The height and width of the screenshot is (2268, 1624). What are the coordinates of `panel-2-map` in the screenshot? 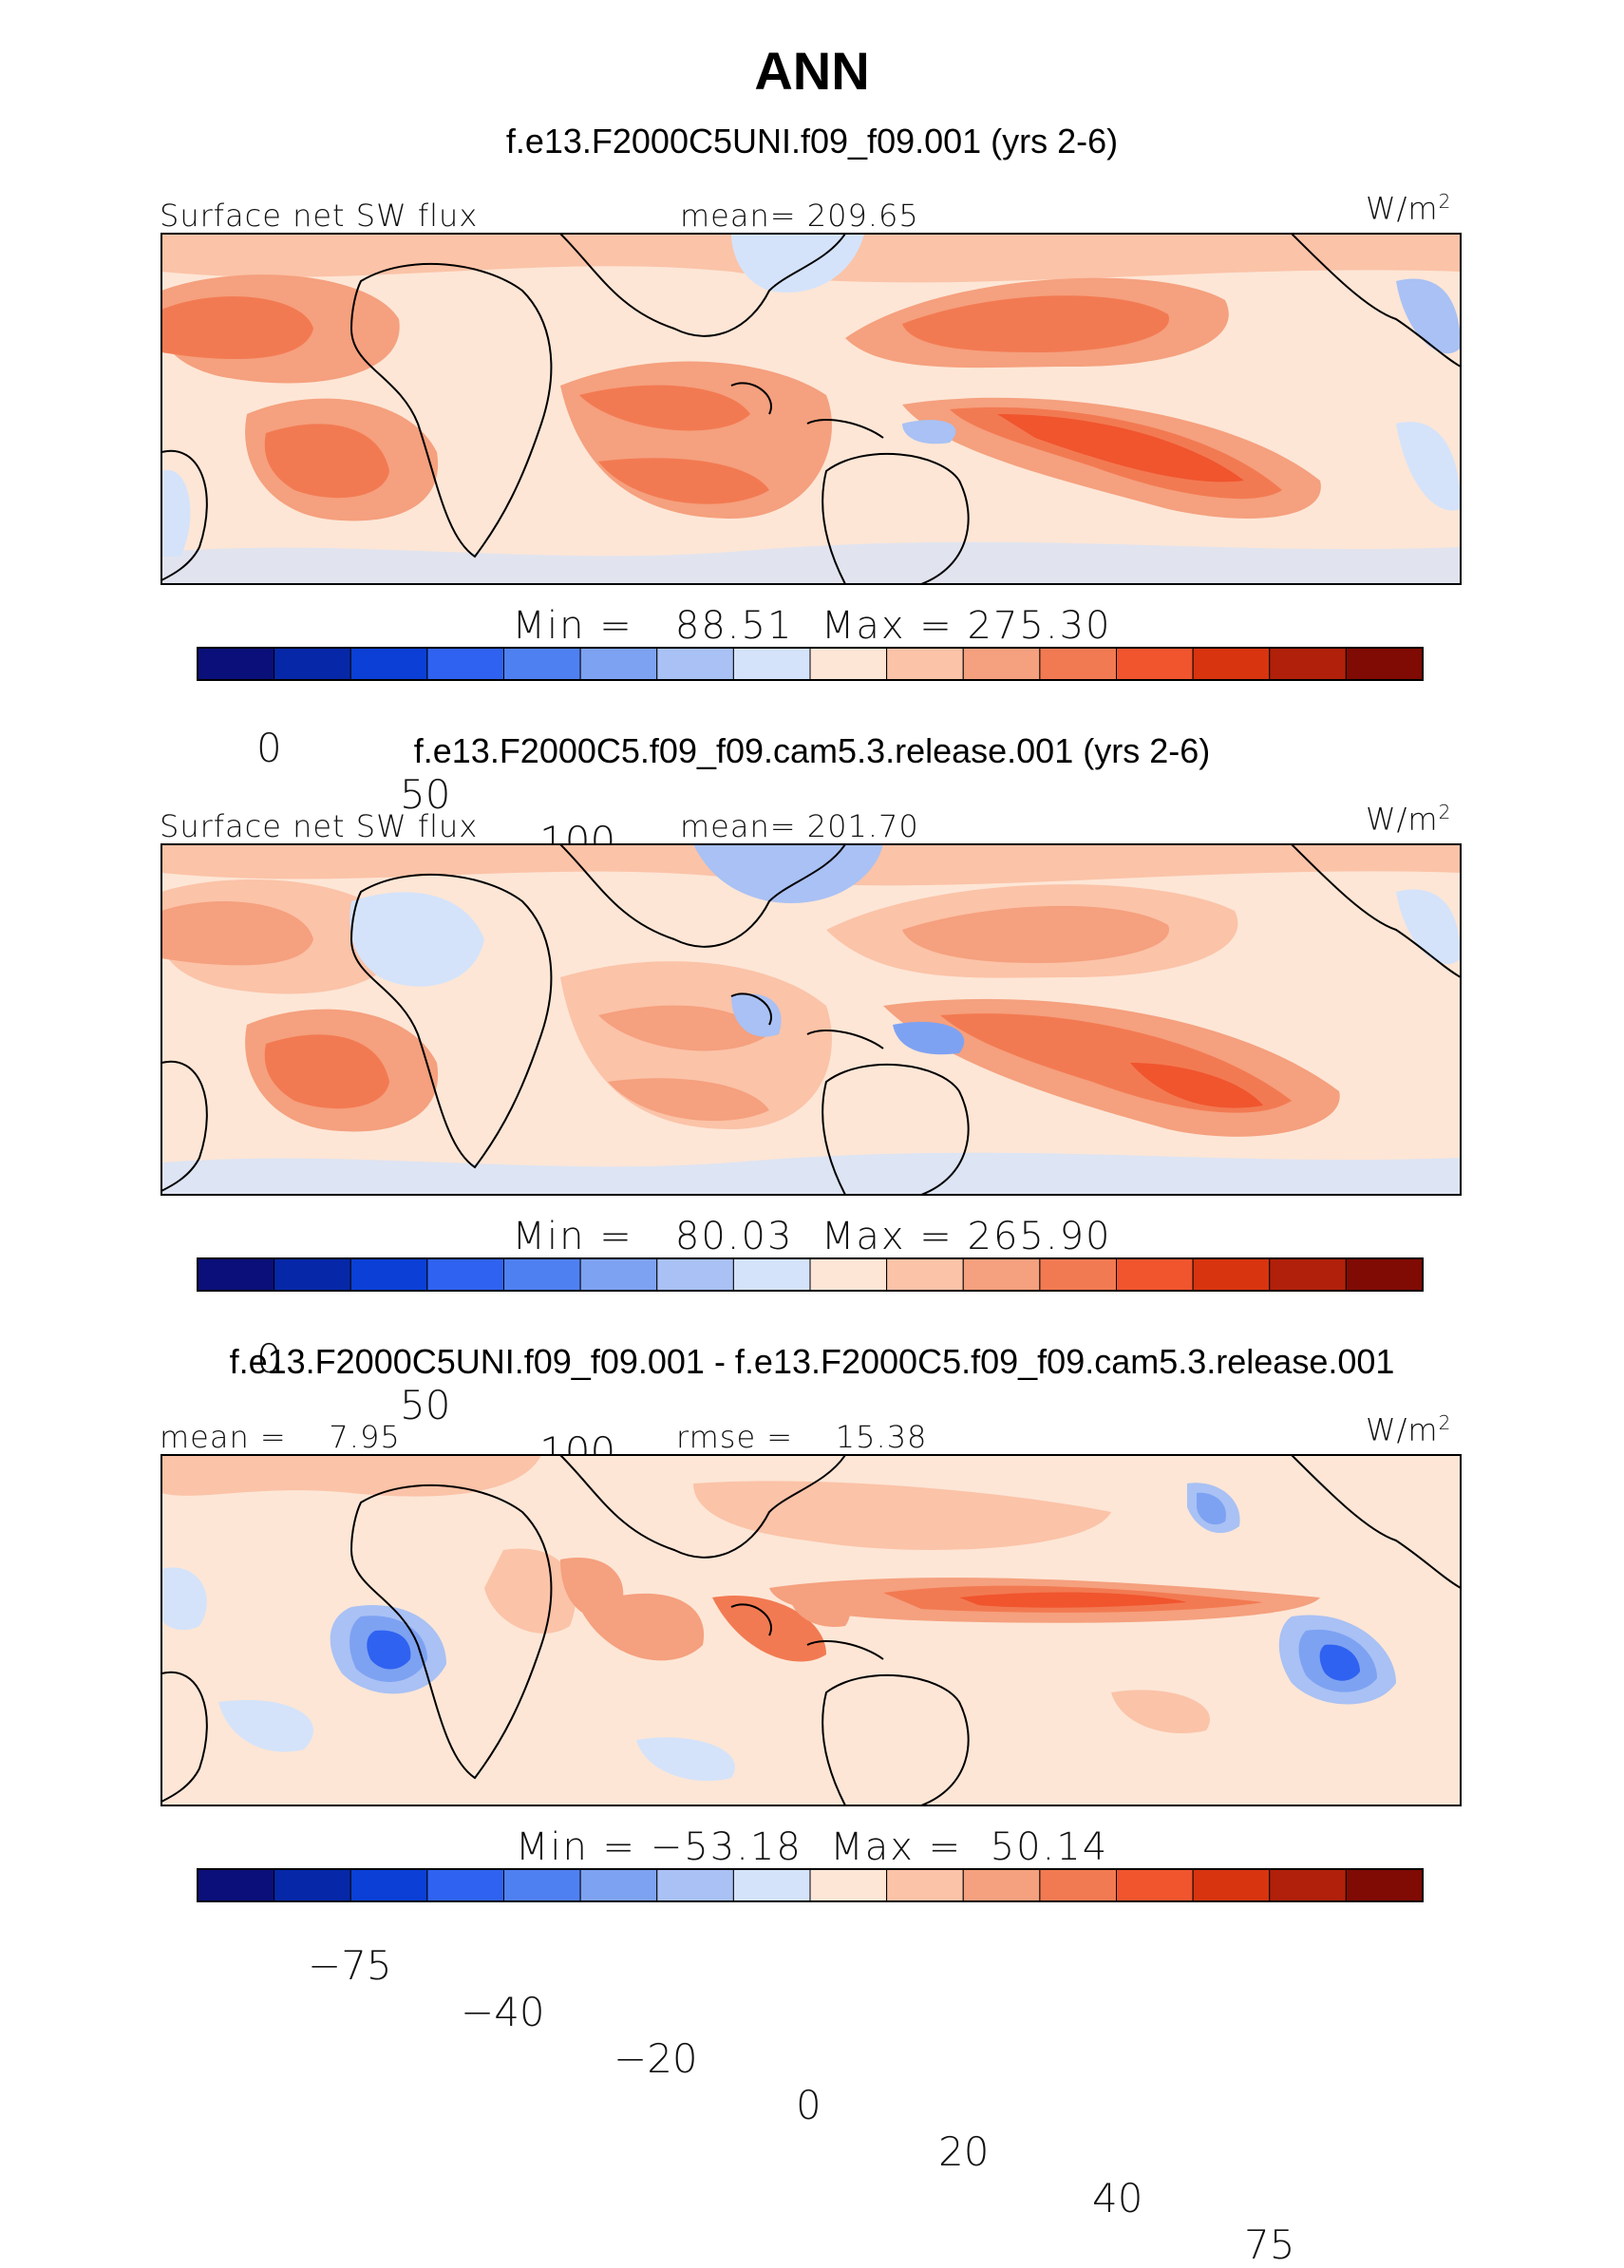 It's located at (811, 1020).